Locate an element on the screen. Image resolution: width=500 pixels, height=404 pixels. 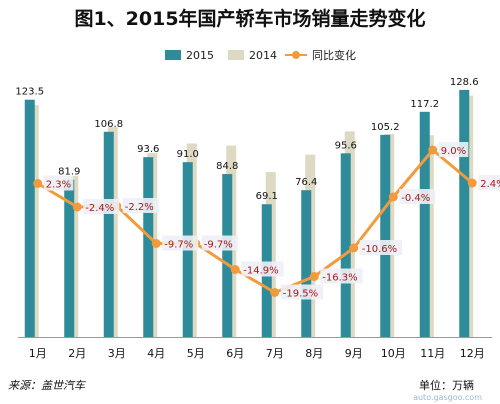
watermark: auto.gasgoo.com is located at coordinates (447, 397).